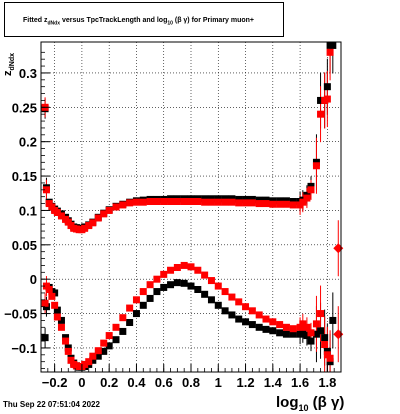  Describe the element at coordinates (327, 382) in the screenshot. I see `x-tick-label: 1.8` at that location.